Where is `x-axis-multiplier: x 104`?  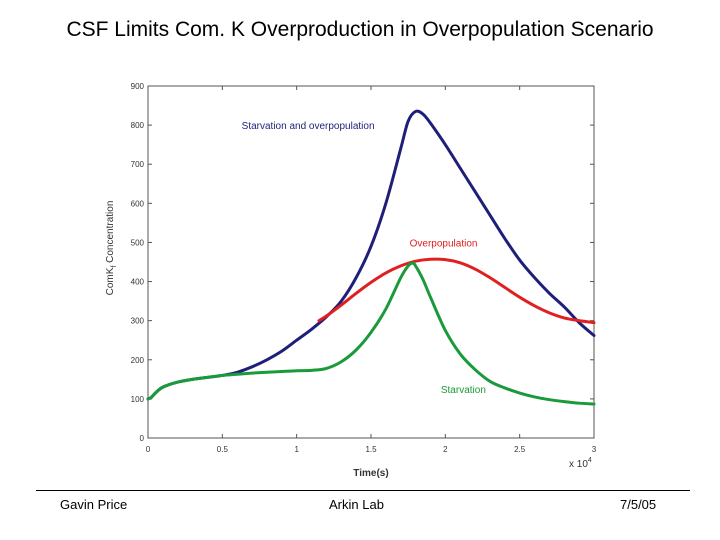
x-axis-multiplier: x 104 is located at coordinates (580, 463).